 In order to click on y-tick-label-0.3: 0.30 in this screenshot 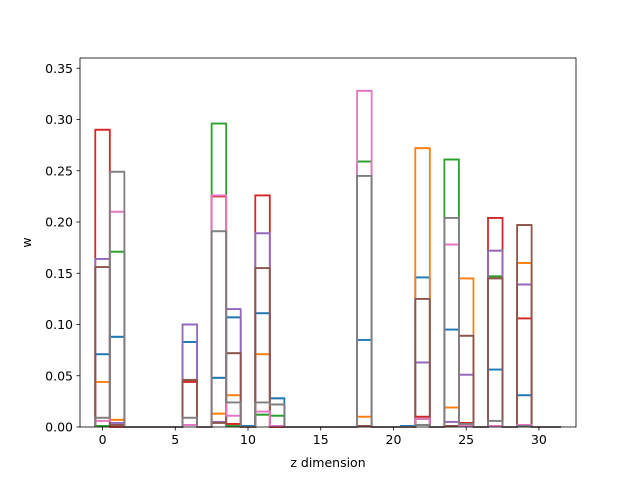, I will do `click(59, 119)`.